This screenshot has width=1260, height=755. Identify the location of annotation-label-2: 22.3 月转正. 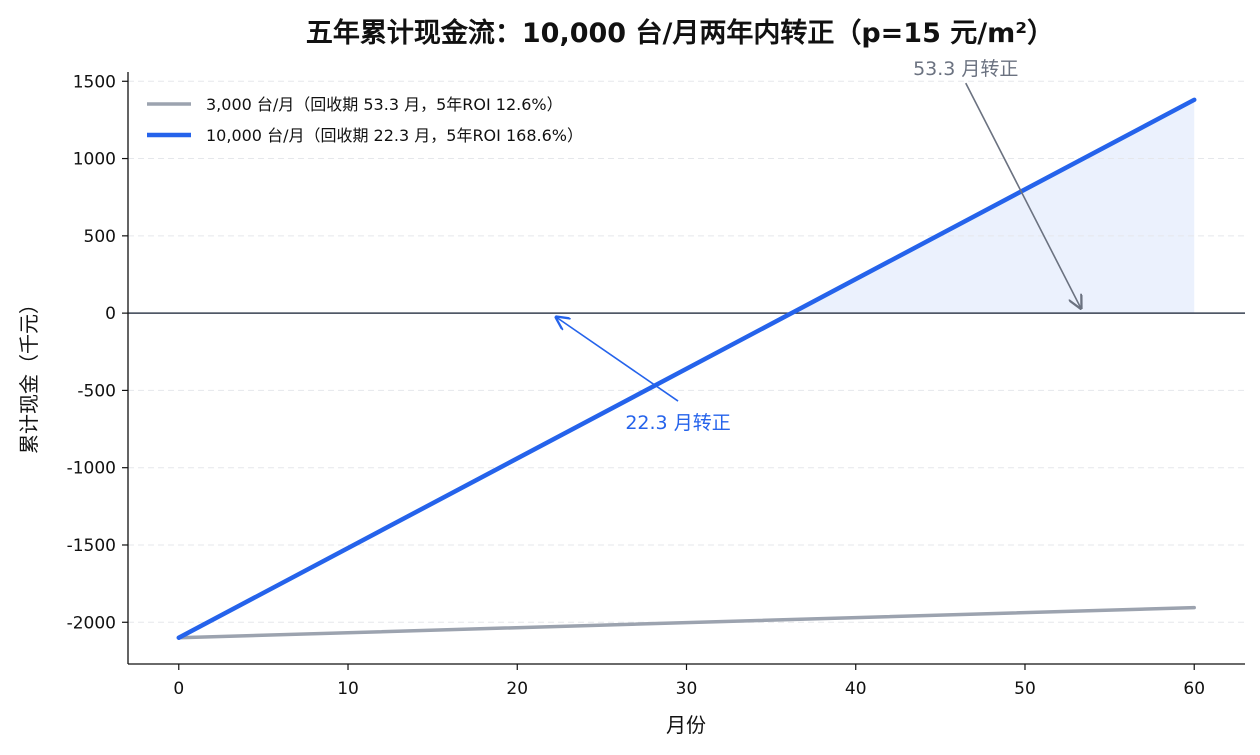
(677, 423).